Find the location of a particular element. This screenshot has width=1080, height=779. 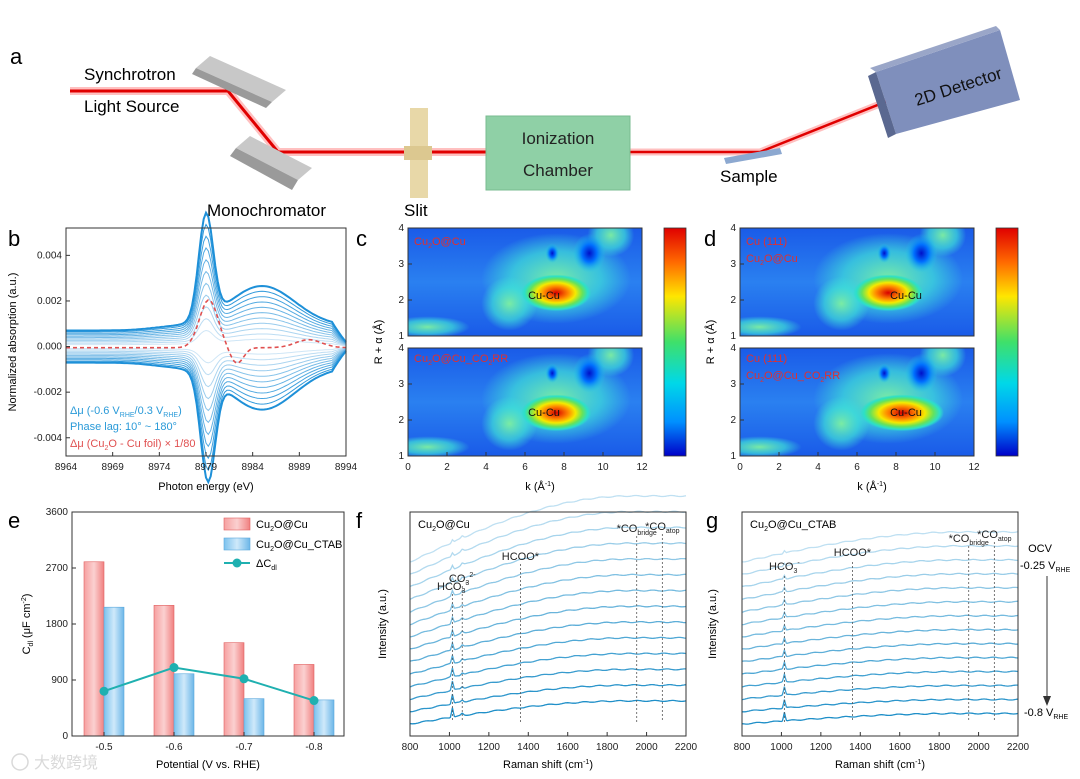

raman-xtick-label: 1200 is located at coordinates (821, 747).